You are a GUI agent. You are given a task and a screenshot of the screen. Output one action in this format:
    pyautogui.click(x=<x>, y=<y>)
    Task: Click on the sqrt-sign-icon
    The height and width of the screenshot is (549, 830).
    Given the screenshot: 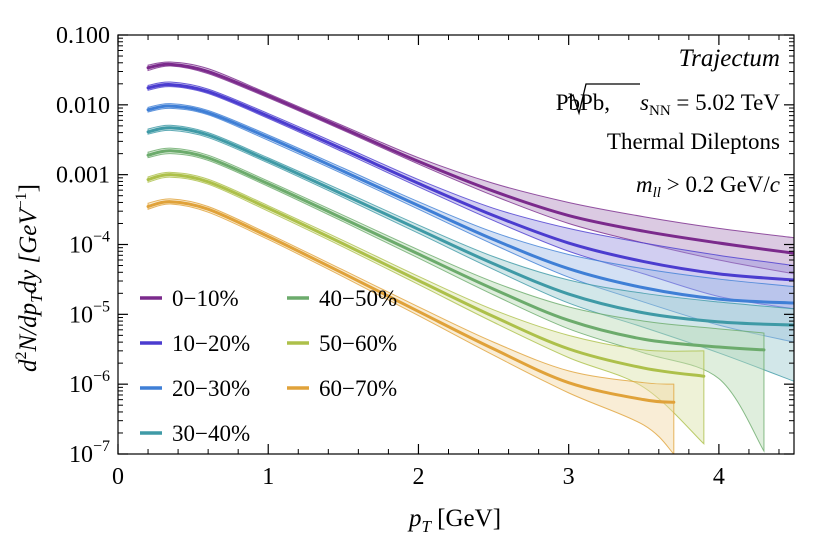 What is the action you would take?
    pyautogui.click(x=603, y=99)
    